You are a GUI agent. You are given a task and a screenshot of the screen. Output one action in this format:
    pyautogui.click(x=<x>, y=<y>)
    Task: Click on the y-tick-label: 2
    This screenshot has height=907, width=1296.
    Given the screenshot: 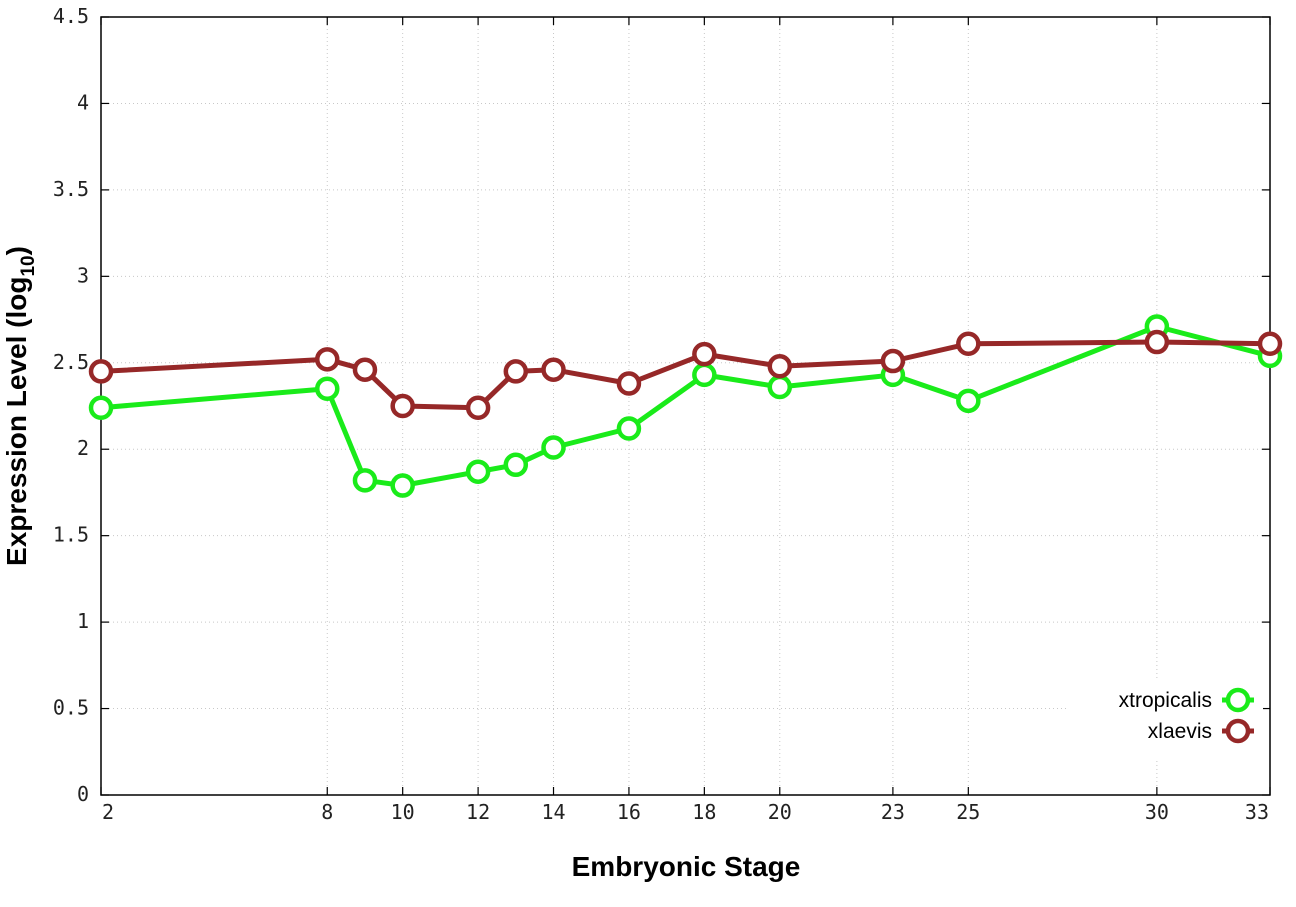 What is the action you would take?
    pyautogui.click(x=83, y=448)
    